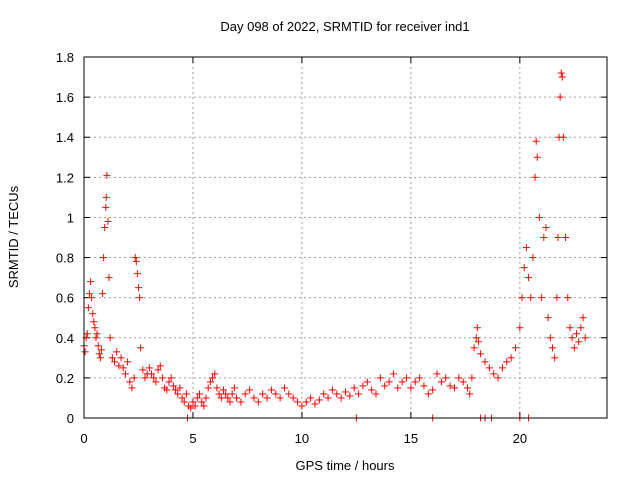 The width and height of the screenshot is (640, 485). Describe the element at coordinates (65, 177) in the screenshot. I see `y-tick-label: 1.2` at that location.